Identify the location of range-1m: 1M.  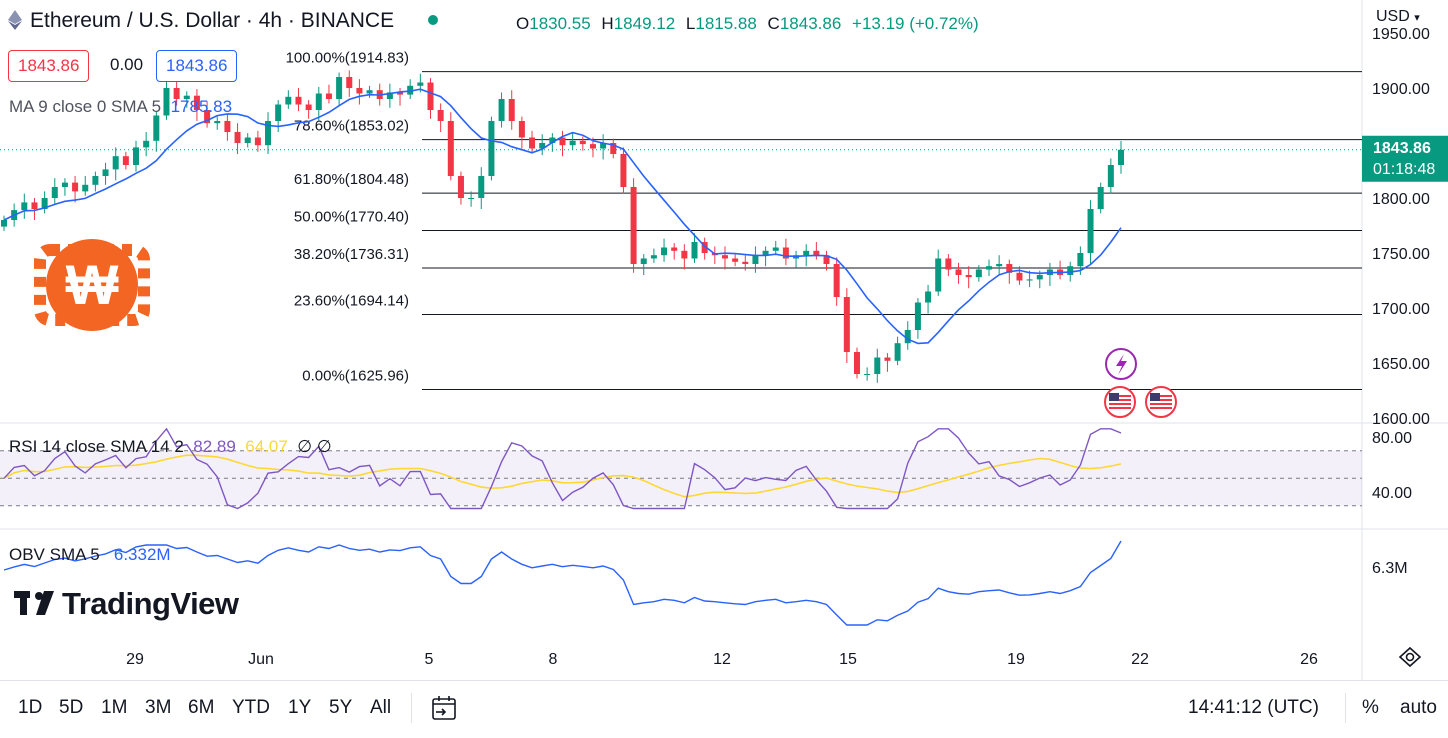
(114, 707).